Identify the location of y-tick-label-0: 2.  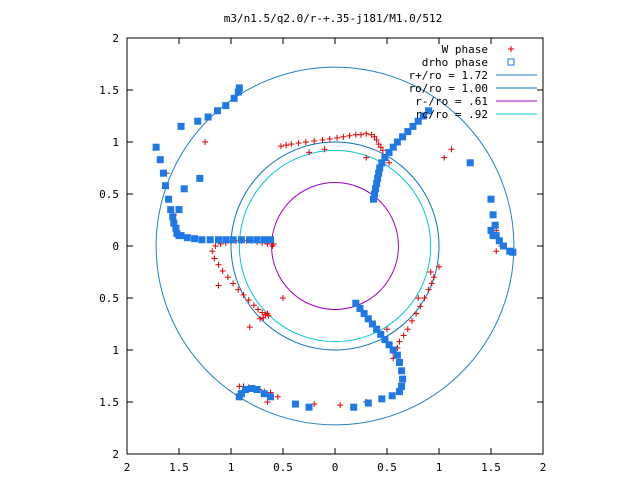
(115, 454).